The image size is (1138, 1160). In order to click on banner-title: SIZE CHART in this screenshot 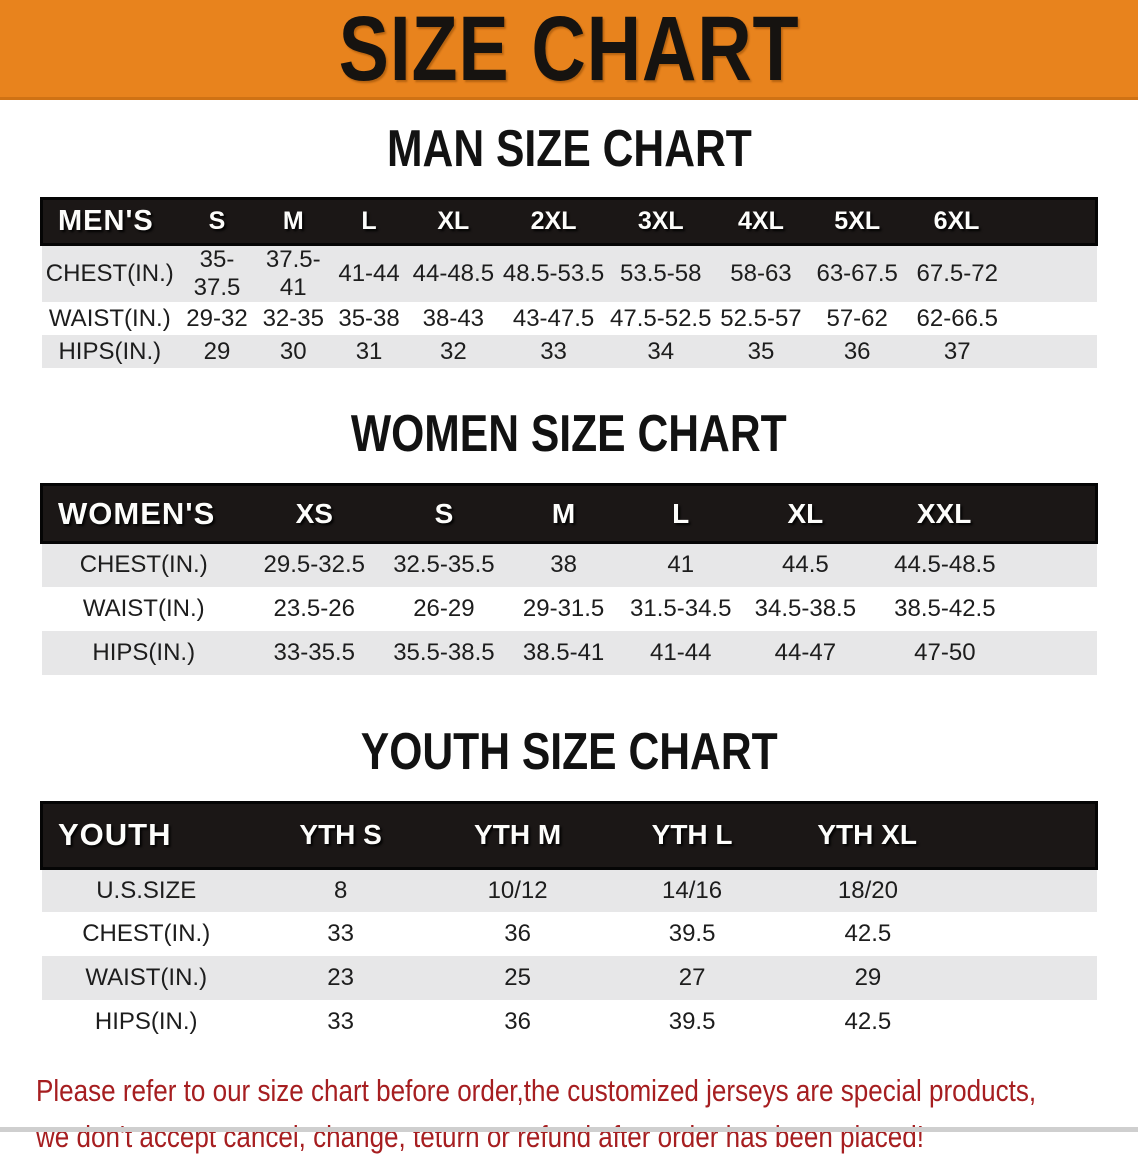, I will do `click(569, 50)`.